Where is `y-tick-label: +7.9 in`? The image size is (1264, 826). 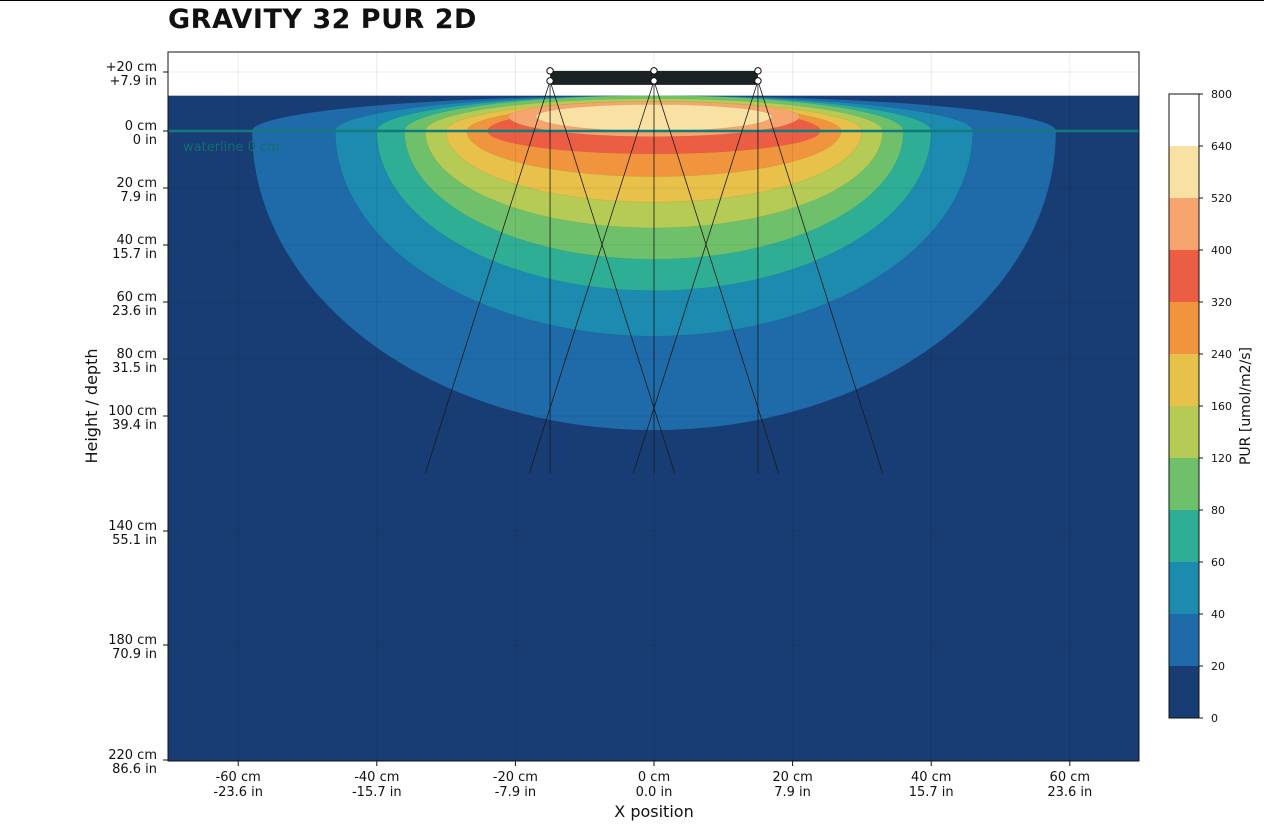
y-tick-label: +7.9 in is located at coordinates (133, 81).